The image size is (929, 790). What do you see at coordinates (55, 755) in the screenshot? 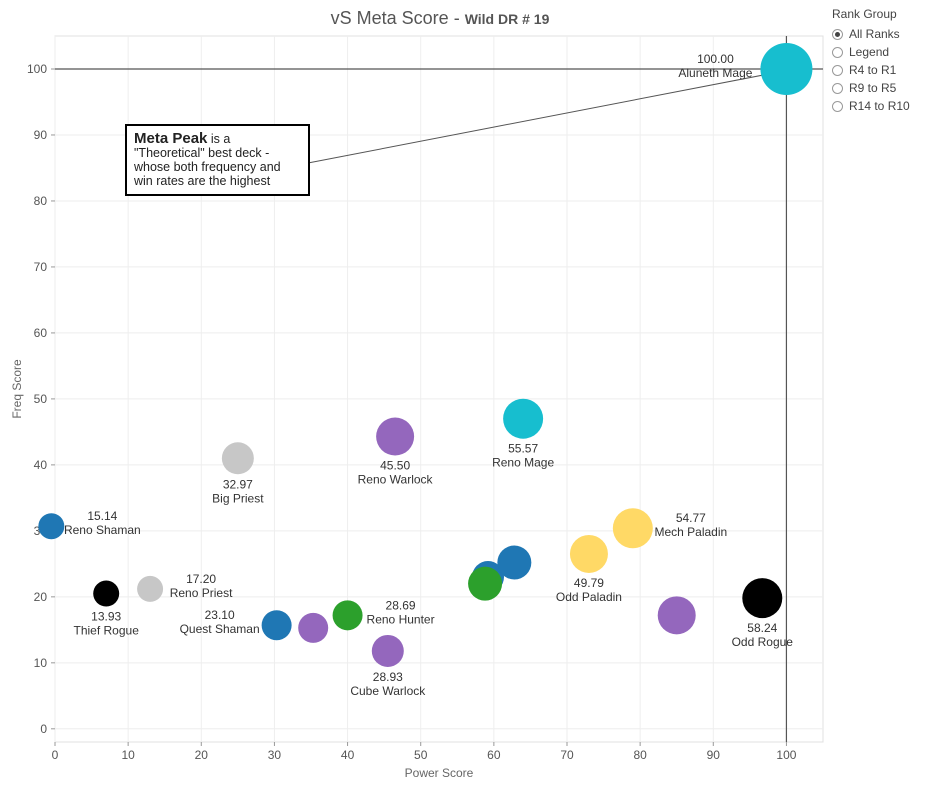
I see `x-tick-label: 0` at bounding box center [55, 755].